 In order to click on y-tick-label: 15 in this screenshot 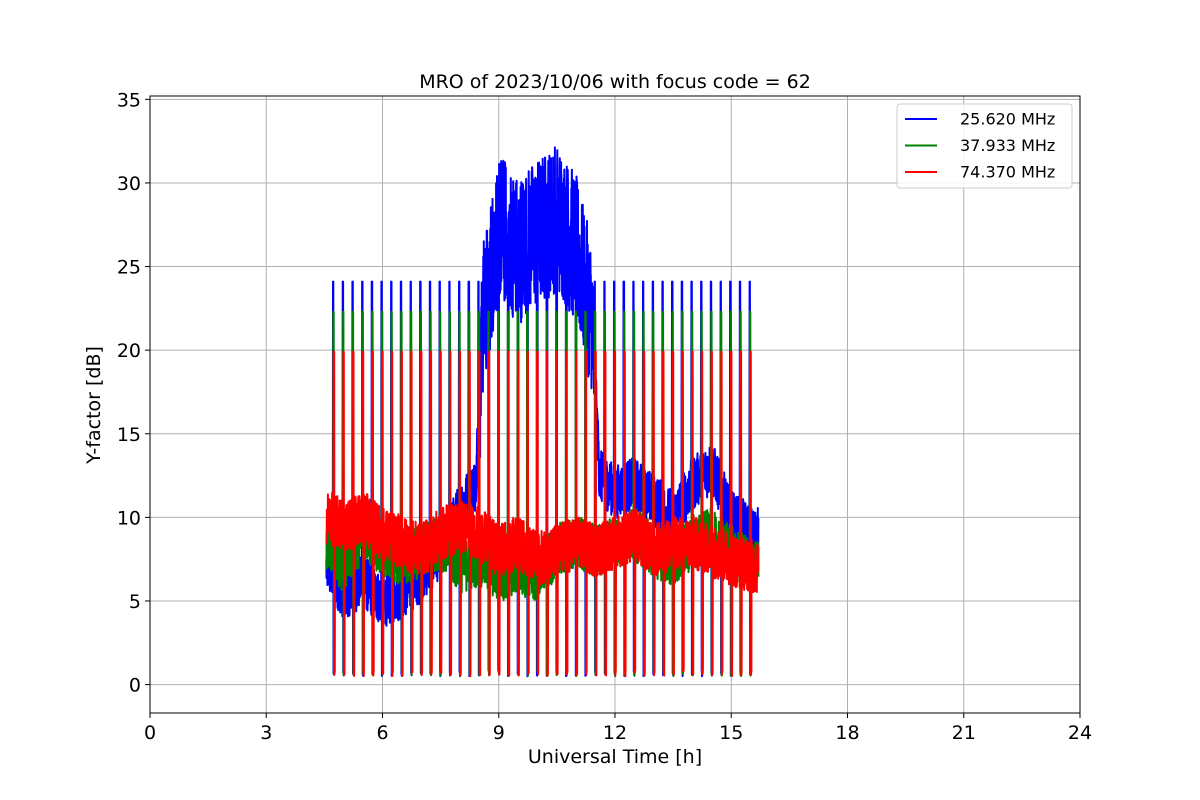, I will do `click(129, 435)`.